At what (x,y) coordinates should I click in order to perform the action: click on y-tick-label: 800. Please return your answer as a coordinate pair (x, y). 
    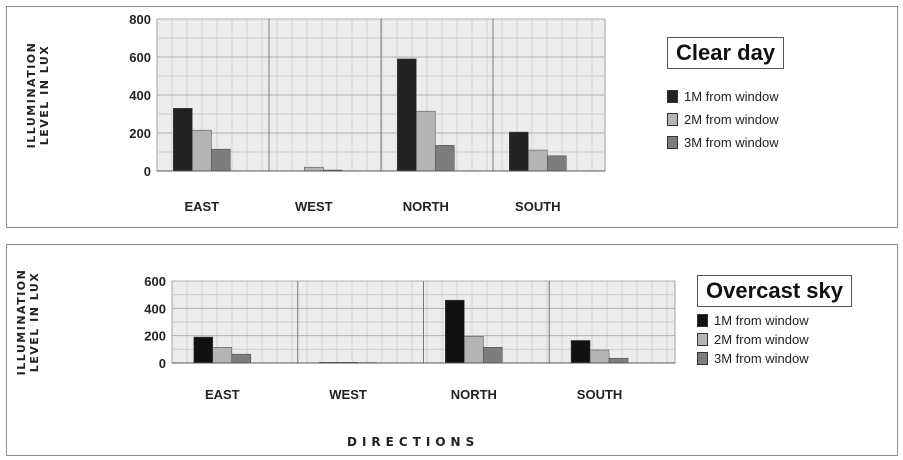
    Looking at the image, I should click on (140, 19).